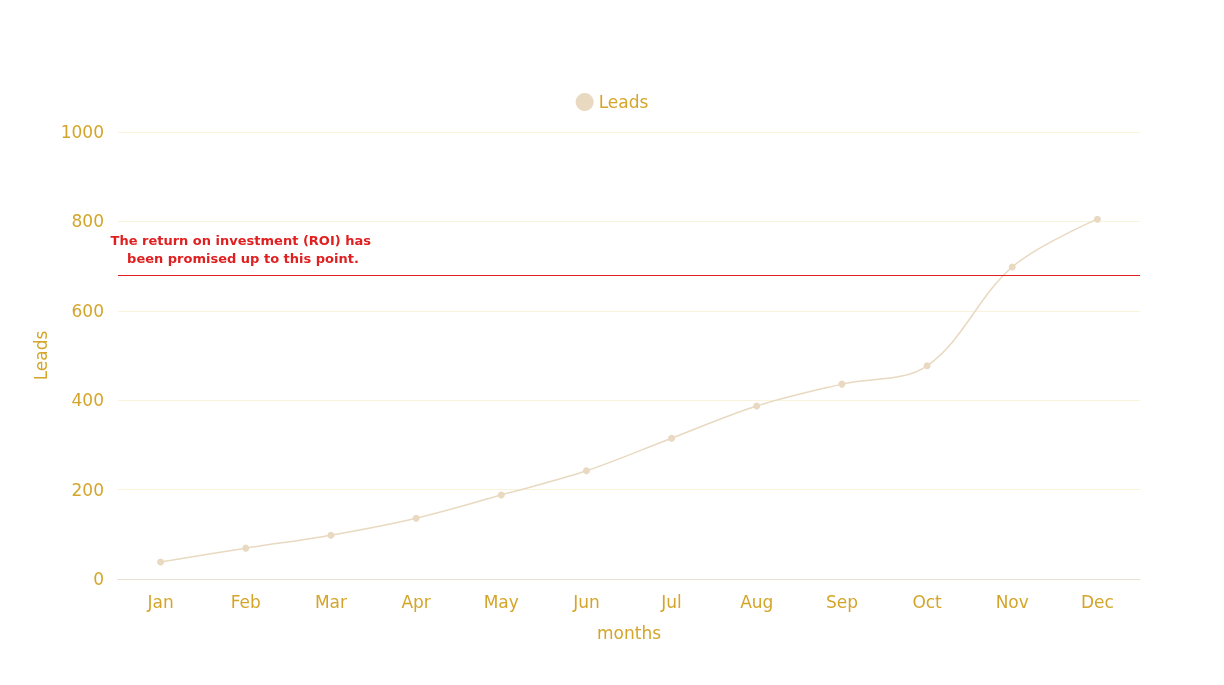 Image resolution: width=1224 pixels, height=685 pixels. I want to click on x-tick-label: Feb, so click(245, 601).